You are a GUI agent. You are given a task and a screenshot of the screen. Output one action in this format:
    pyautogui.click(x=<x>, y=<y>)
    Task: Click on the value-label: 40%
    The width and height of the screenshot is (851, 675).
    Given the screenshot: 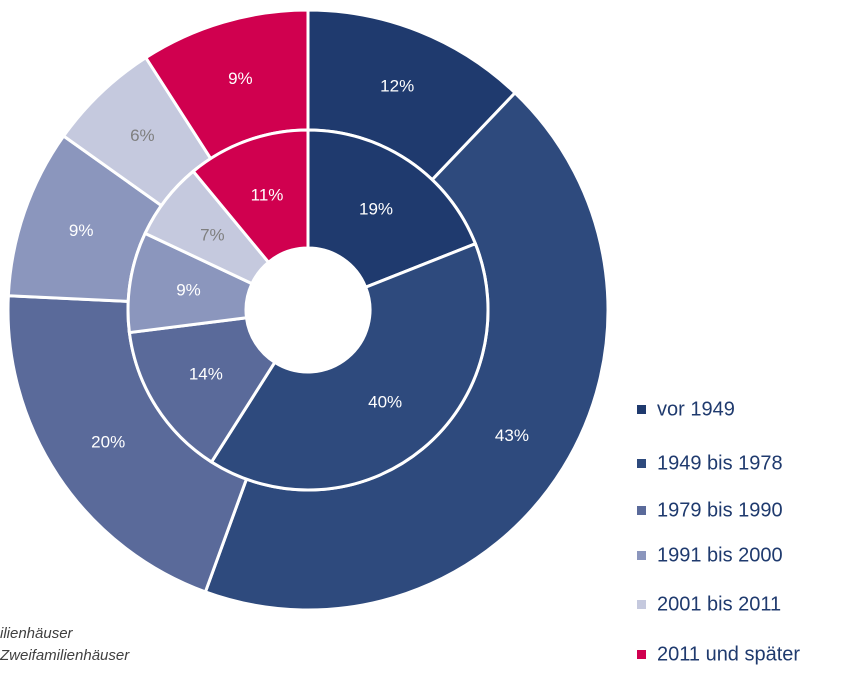 What is the action you would take?
    pyautogui.click(x=385, y=402)
    